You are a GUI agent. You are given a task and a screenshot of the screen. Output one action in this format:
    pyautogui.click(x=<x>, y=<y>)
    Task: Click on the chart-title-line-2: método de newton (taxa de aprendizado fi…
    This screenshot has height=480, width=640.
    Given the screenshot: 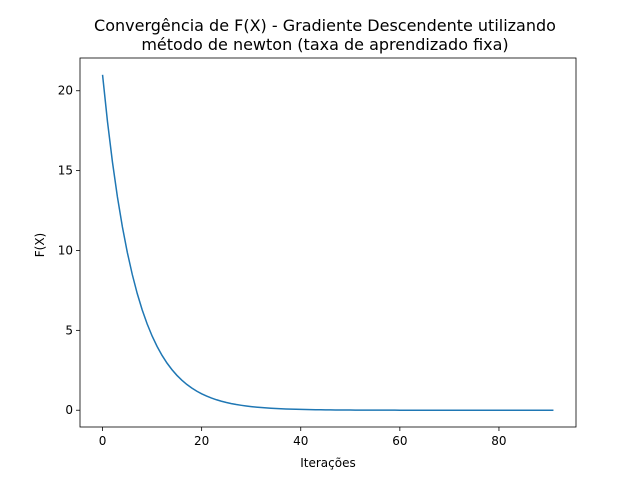 What is the action you would take?
    pyautogui.click(x=324, y=44)
    